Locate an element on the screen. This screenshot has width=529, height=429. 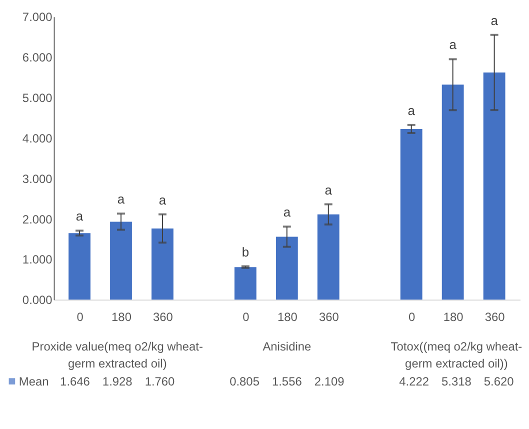
text: Proxide value(meq o2/kg wheat-germ extracted oil) is located at coordinates (117, 354).